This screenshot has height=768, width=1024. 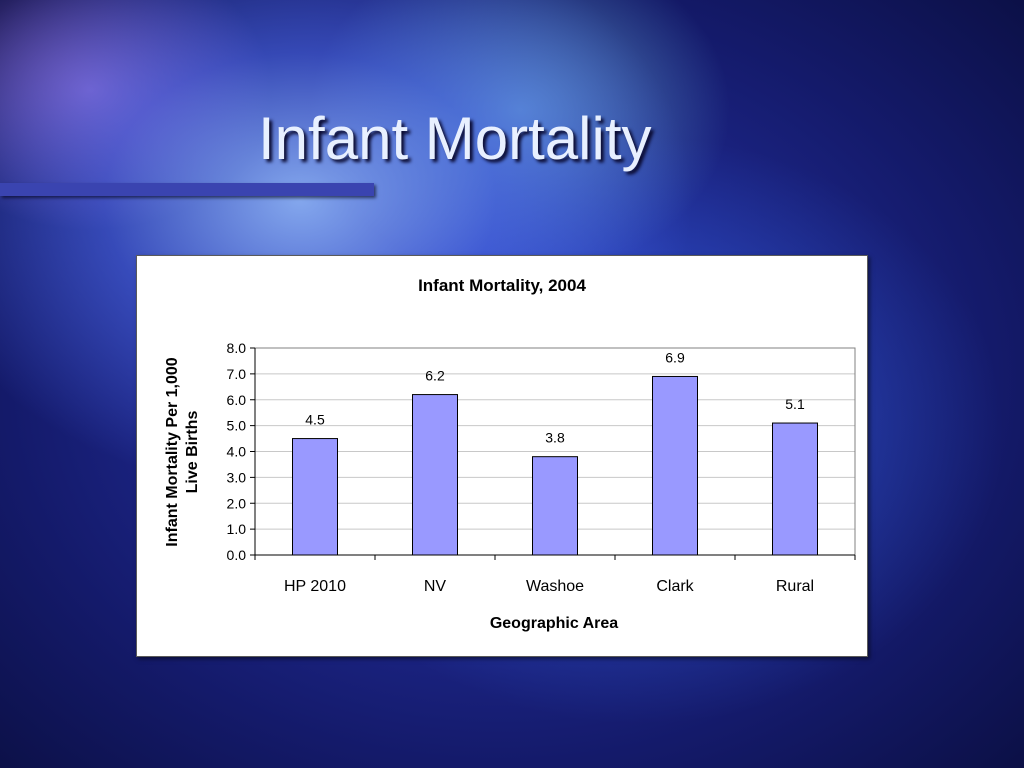 What do you see at coordinates (172, 451) in the screenshot?
I see `y-axis-title-line-1: Infant Mortality Per 1,000` at bounding box center [172, 451].